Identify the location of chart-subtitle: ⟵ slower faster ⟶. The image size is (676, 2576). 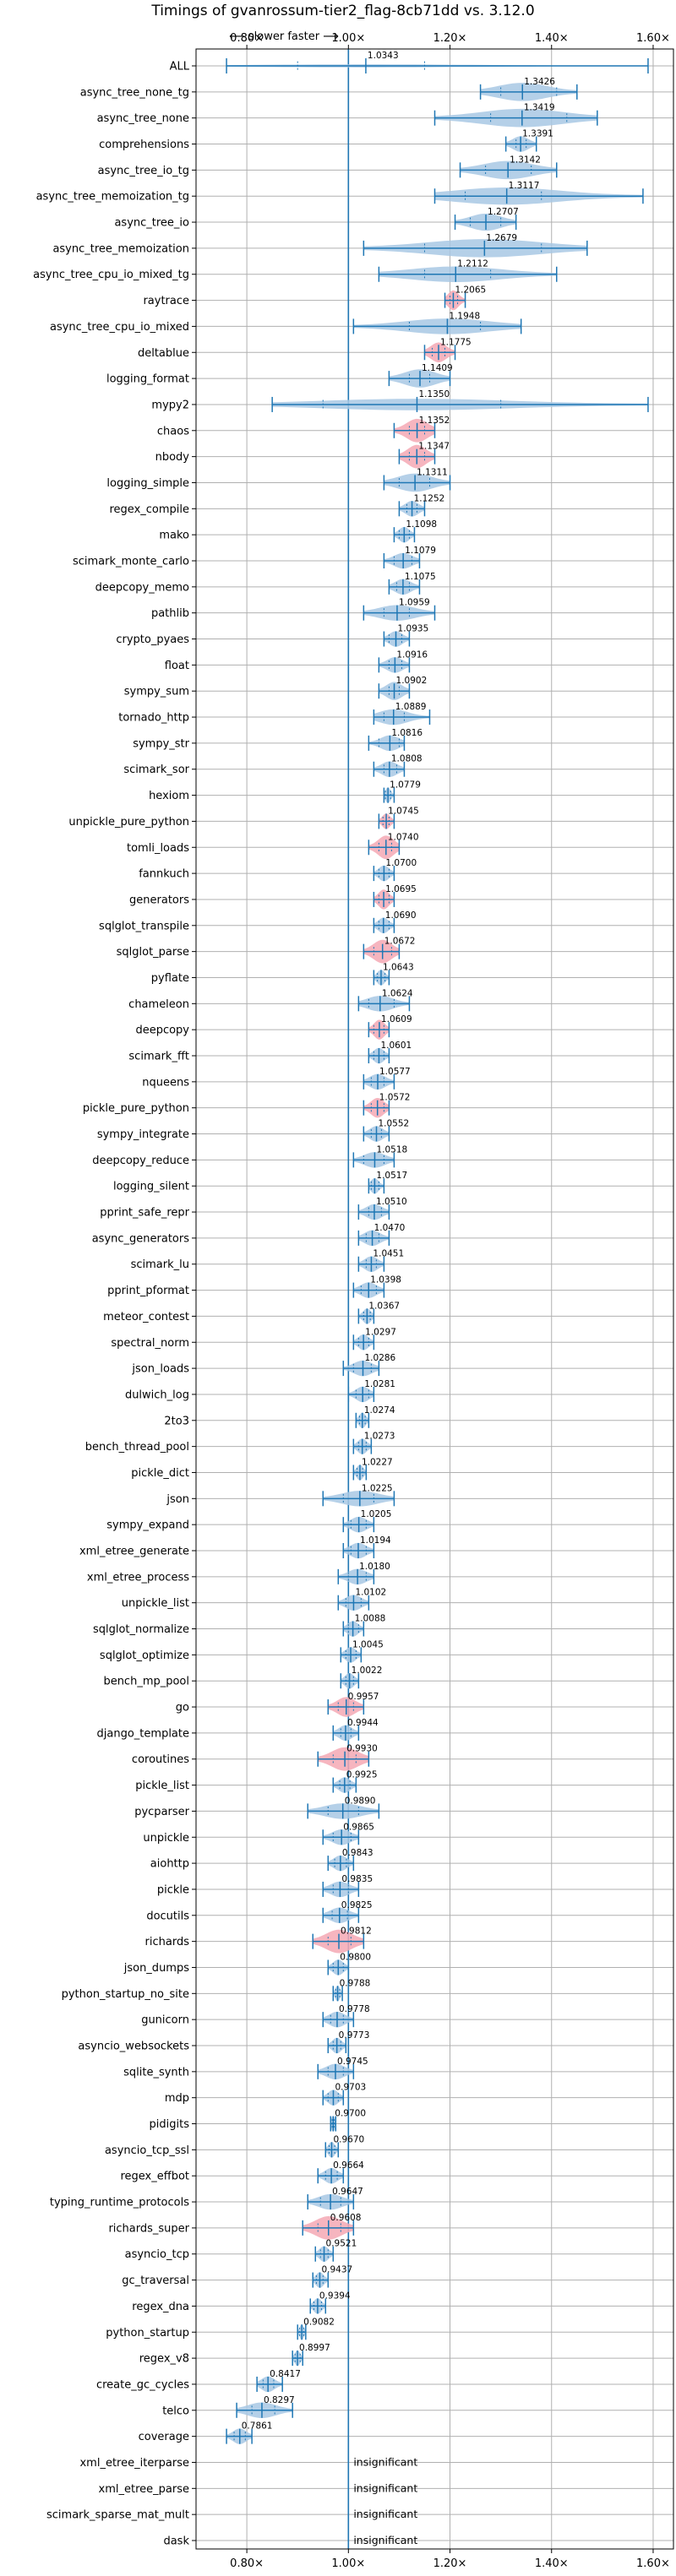
(284, 36).